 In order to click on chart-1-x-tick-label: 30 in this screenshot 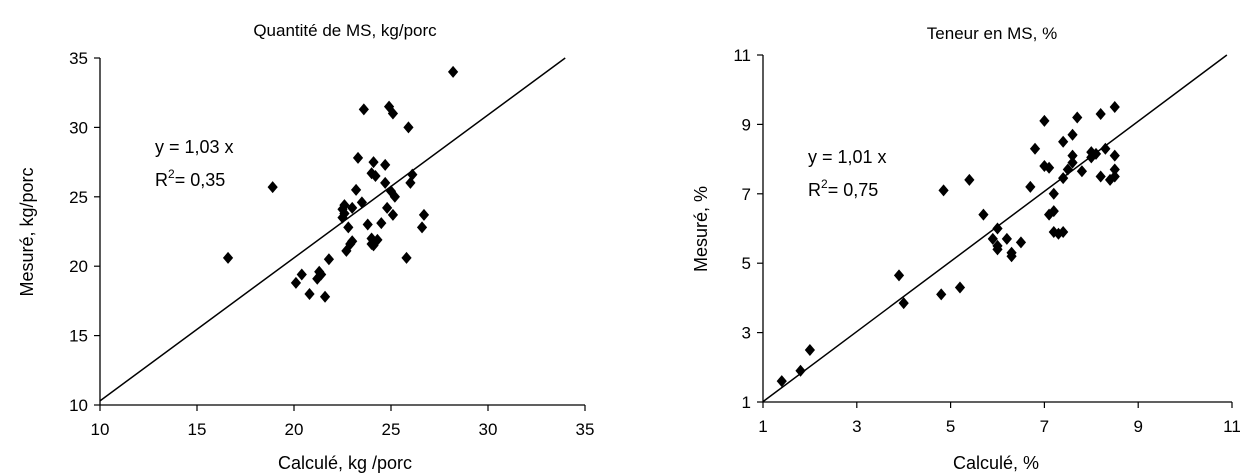, I will do `click(488, 429)`.